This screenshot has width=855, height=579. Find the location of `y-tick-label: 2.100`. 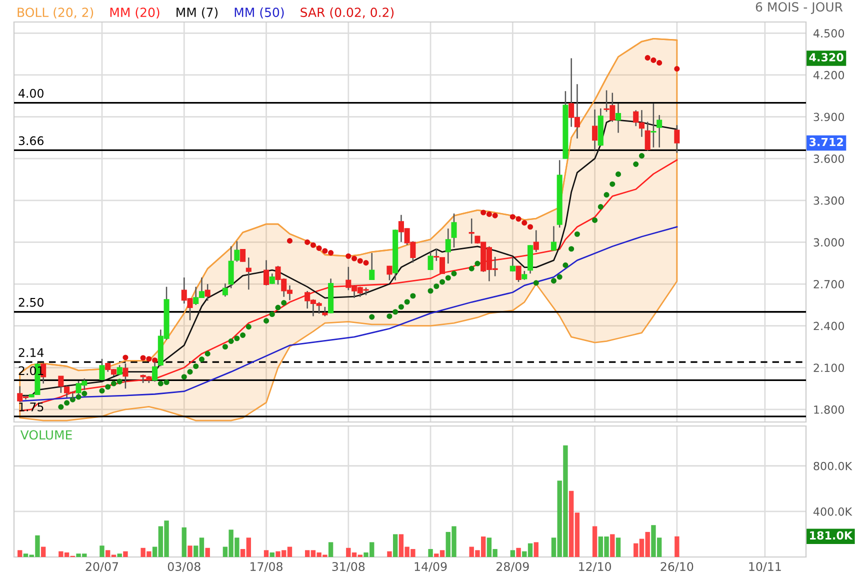

y-tick-label: 2.100 is located at coordinates (829, 368).